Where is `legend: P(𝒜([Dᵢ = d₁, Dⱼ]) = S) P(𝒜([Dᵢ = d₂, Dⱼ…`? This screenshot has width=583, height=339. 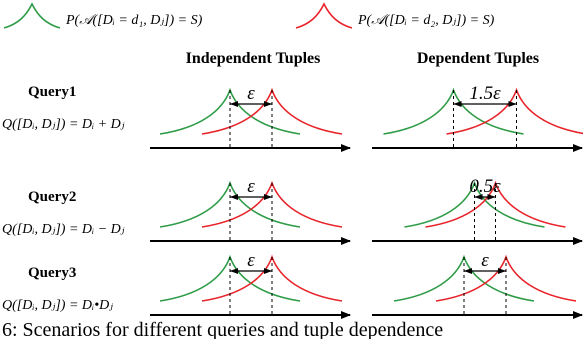
legend: P(𝒜([Dᵢ = d₁, Dⱼ]) = S) P(𝒜([Dᵢ = d₂, Dⱼ… is located at coordinates (249, 15).